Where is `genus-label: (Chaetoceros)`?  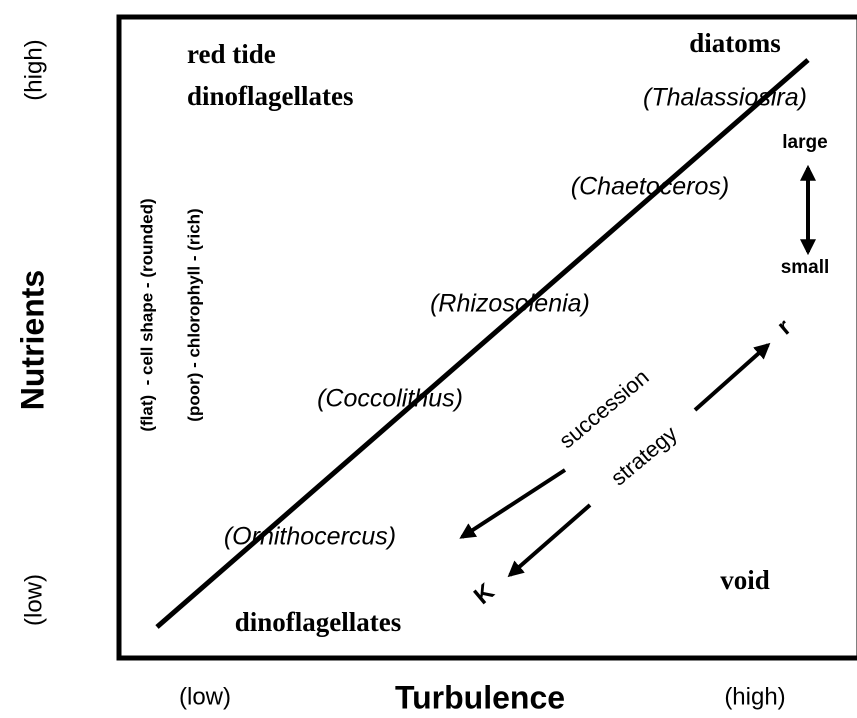
genus-label: (Chaetoceros) is located at coordinates (650, 187).